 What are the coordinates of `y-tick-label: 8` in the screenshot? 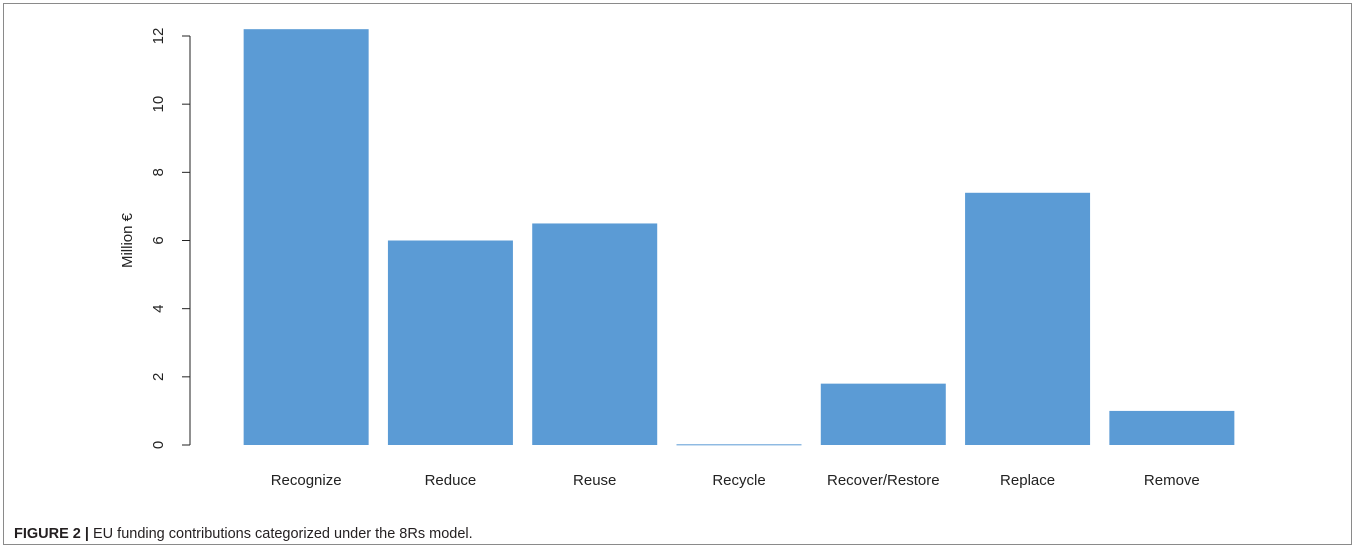 It's located at (158, 172).